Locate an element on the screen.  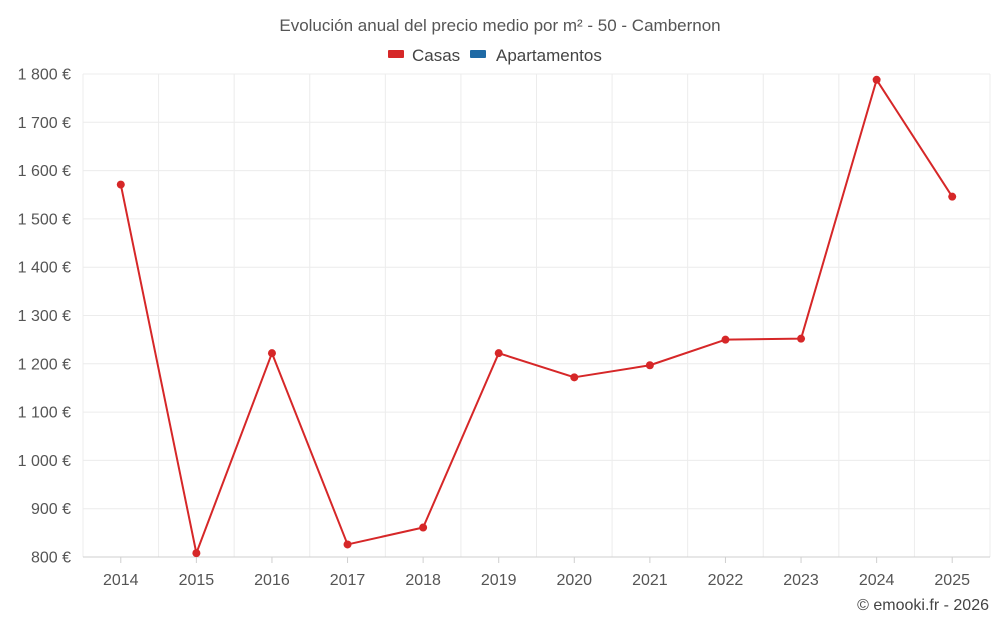
y-tick-label: 1 200 € is located at coordinates (44, 364).